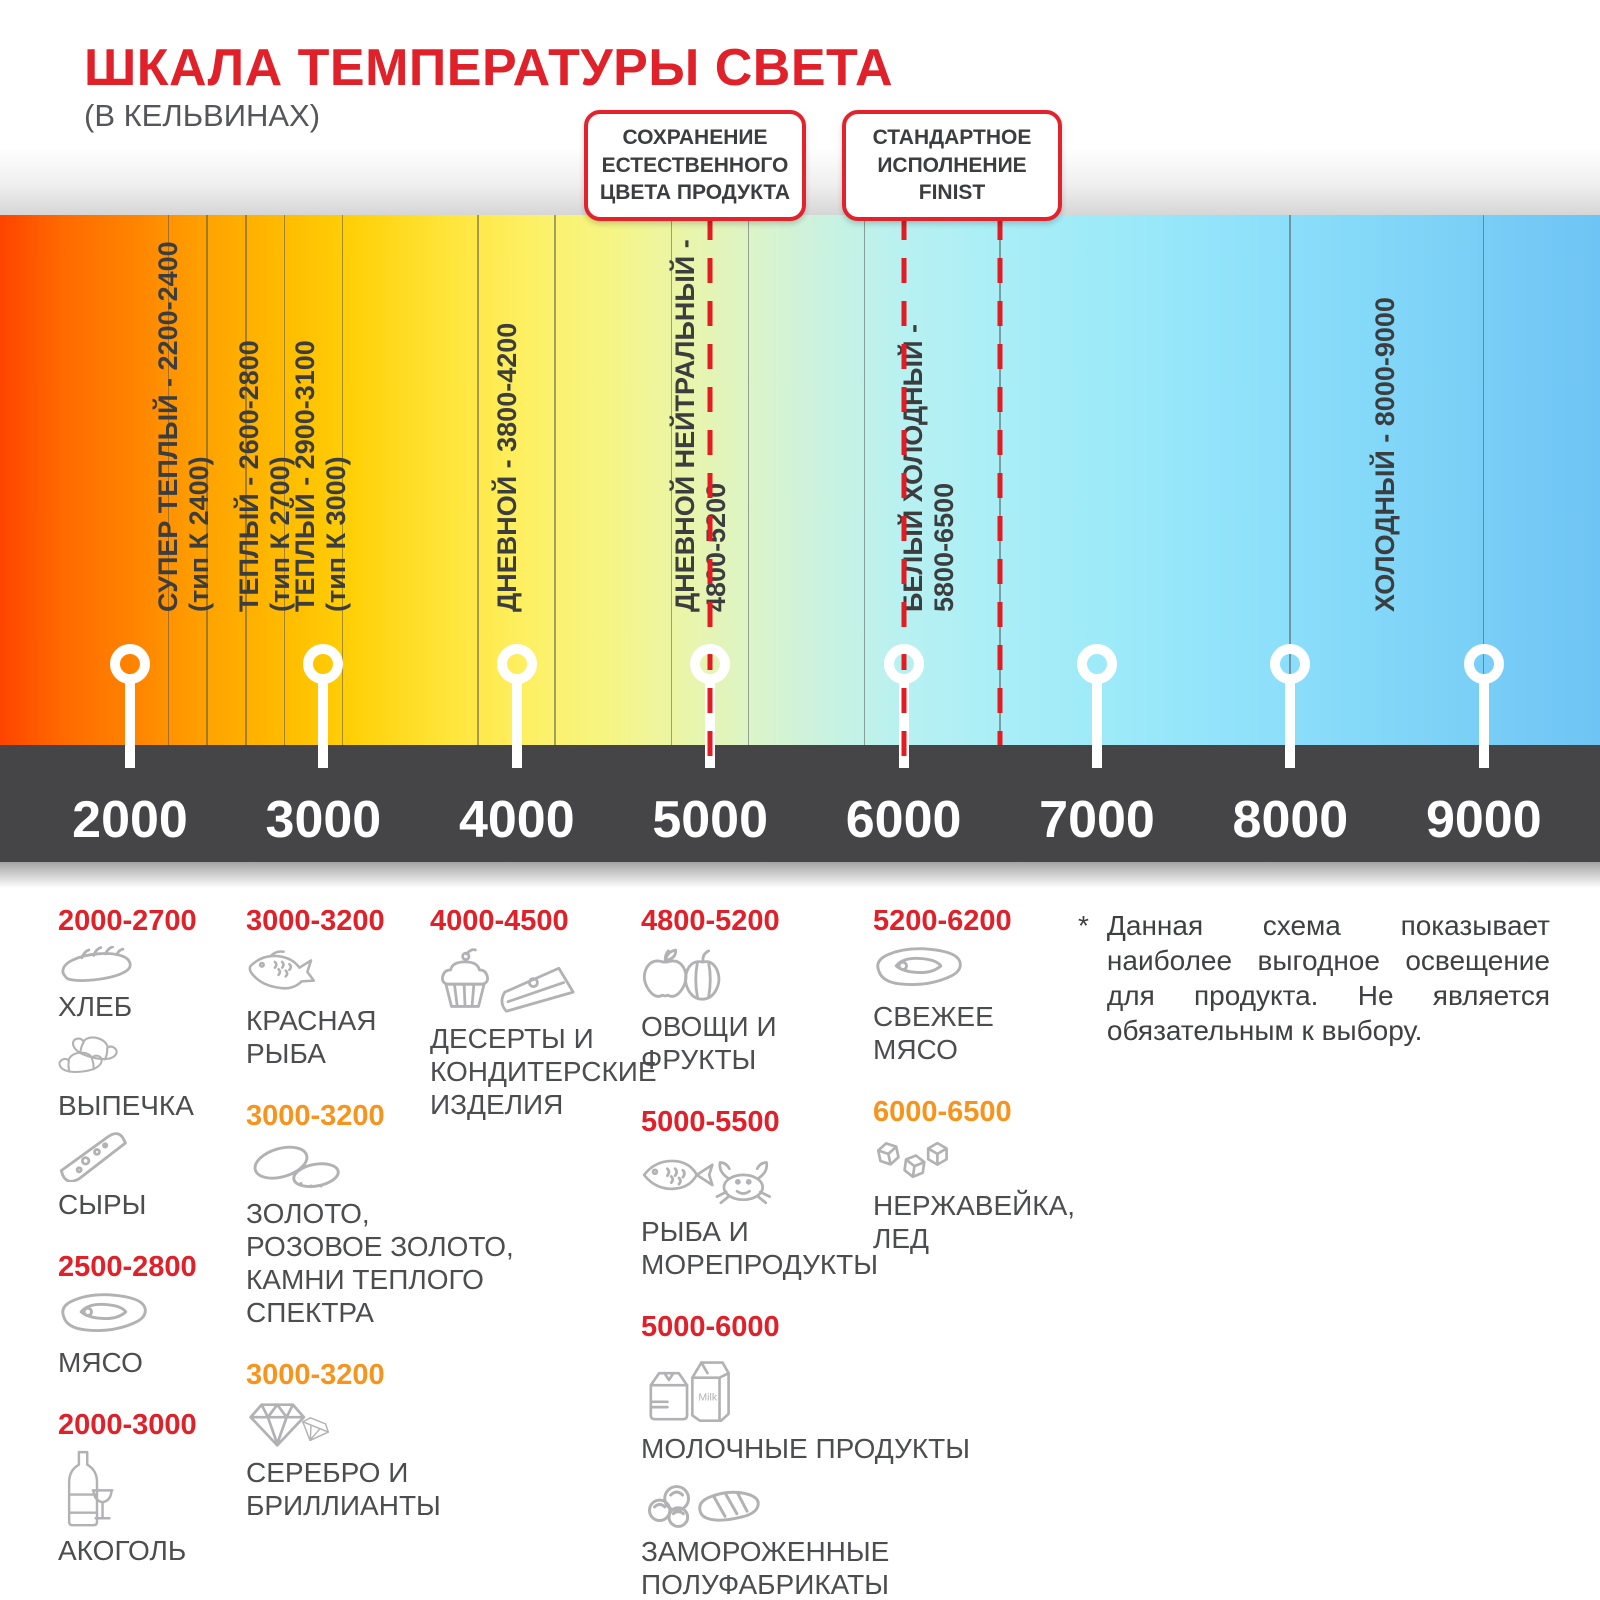 This screenshot has width=1600, height=1600. Describe the element at coordinates (761, 1011) in the screenshot. I see `legend-item: ОВОЩИ И ФРУКТЫ` at that location.